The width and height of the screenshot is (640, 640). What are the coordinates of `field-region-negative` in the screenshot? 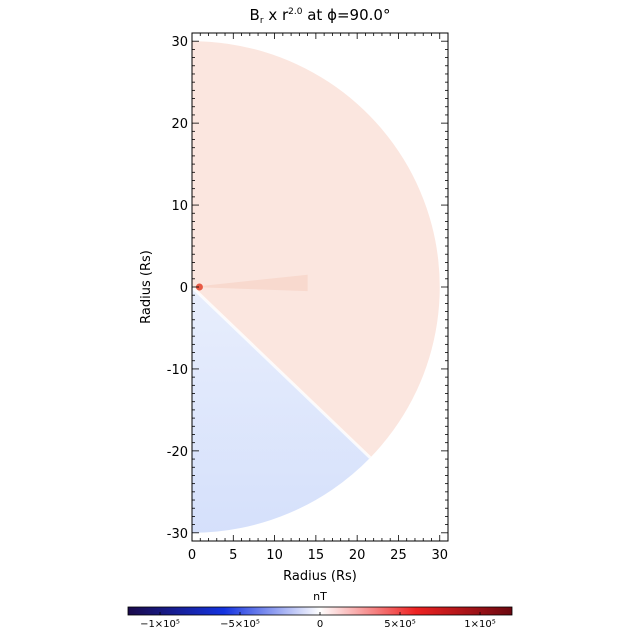 It's located at (281, 410).